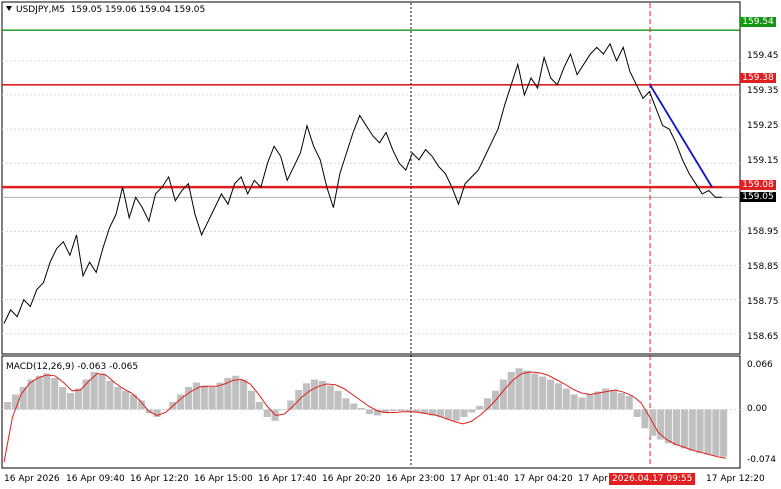 Image resolution: width=781 pixels, height=489 pixels. What do you see at coordinates (758, 197) in the screenshot?
I see `current-price-tag: 159.05` at bounding box center [758, 197].